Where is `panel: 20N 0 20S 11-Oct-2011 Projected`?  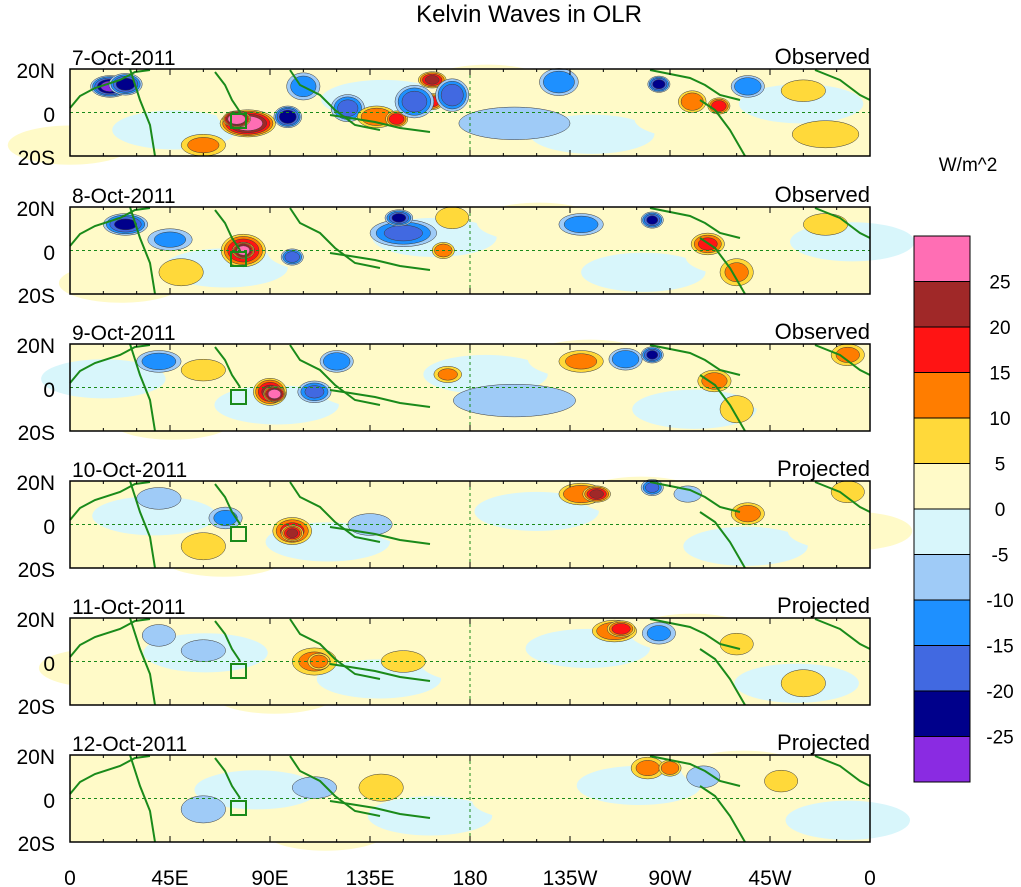 panel: 20N 0 20S 11-Oct-2011 Projected is located at coordinates (443, 656).